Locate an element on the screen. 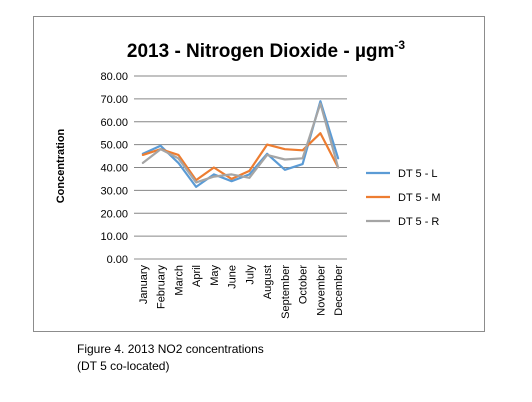  x-tick-label: December is located at coordinates (339, 290).